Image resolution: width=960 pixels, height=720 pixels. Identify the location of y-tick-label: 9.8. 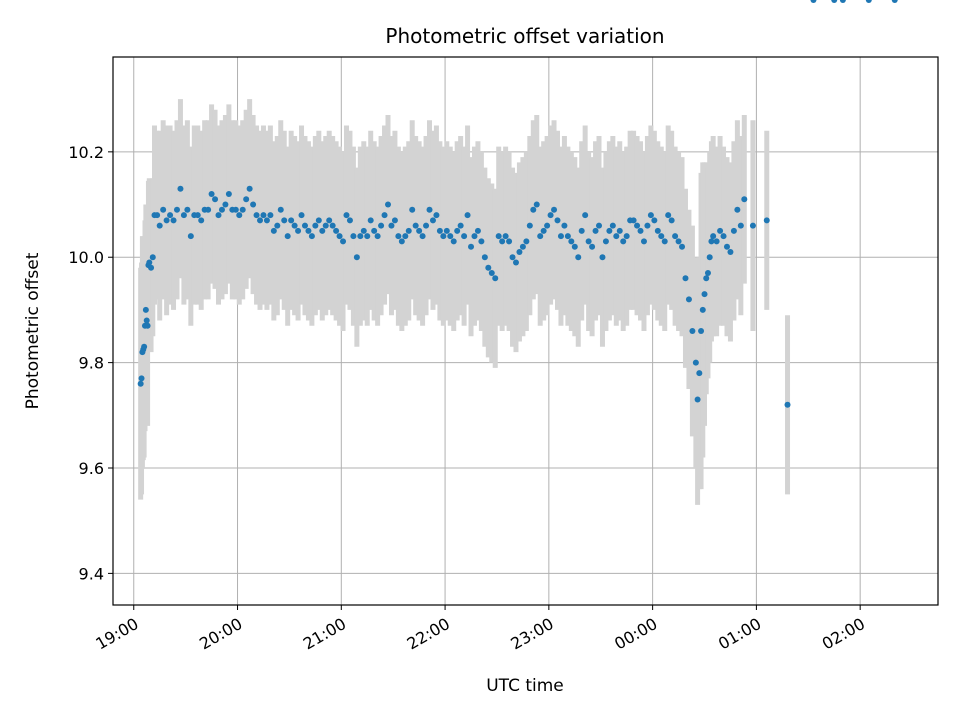
(91, 363).